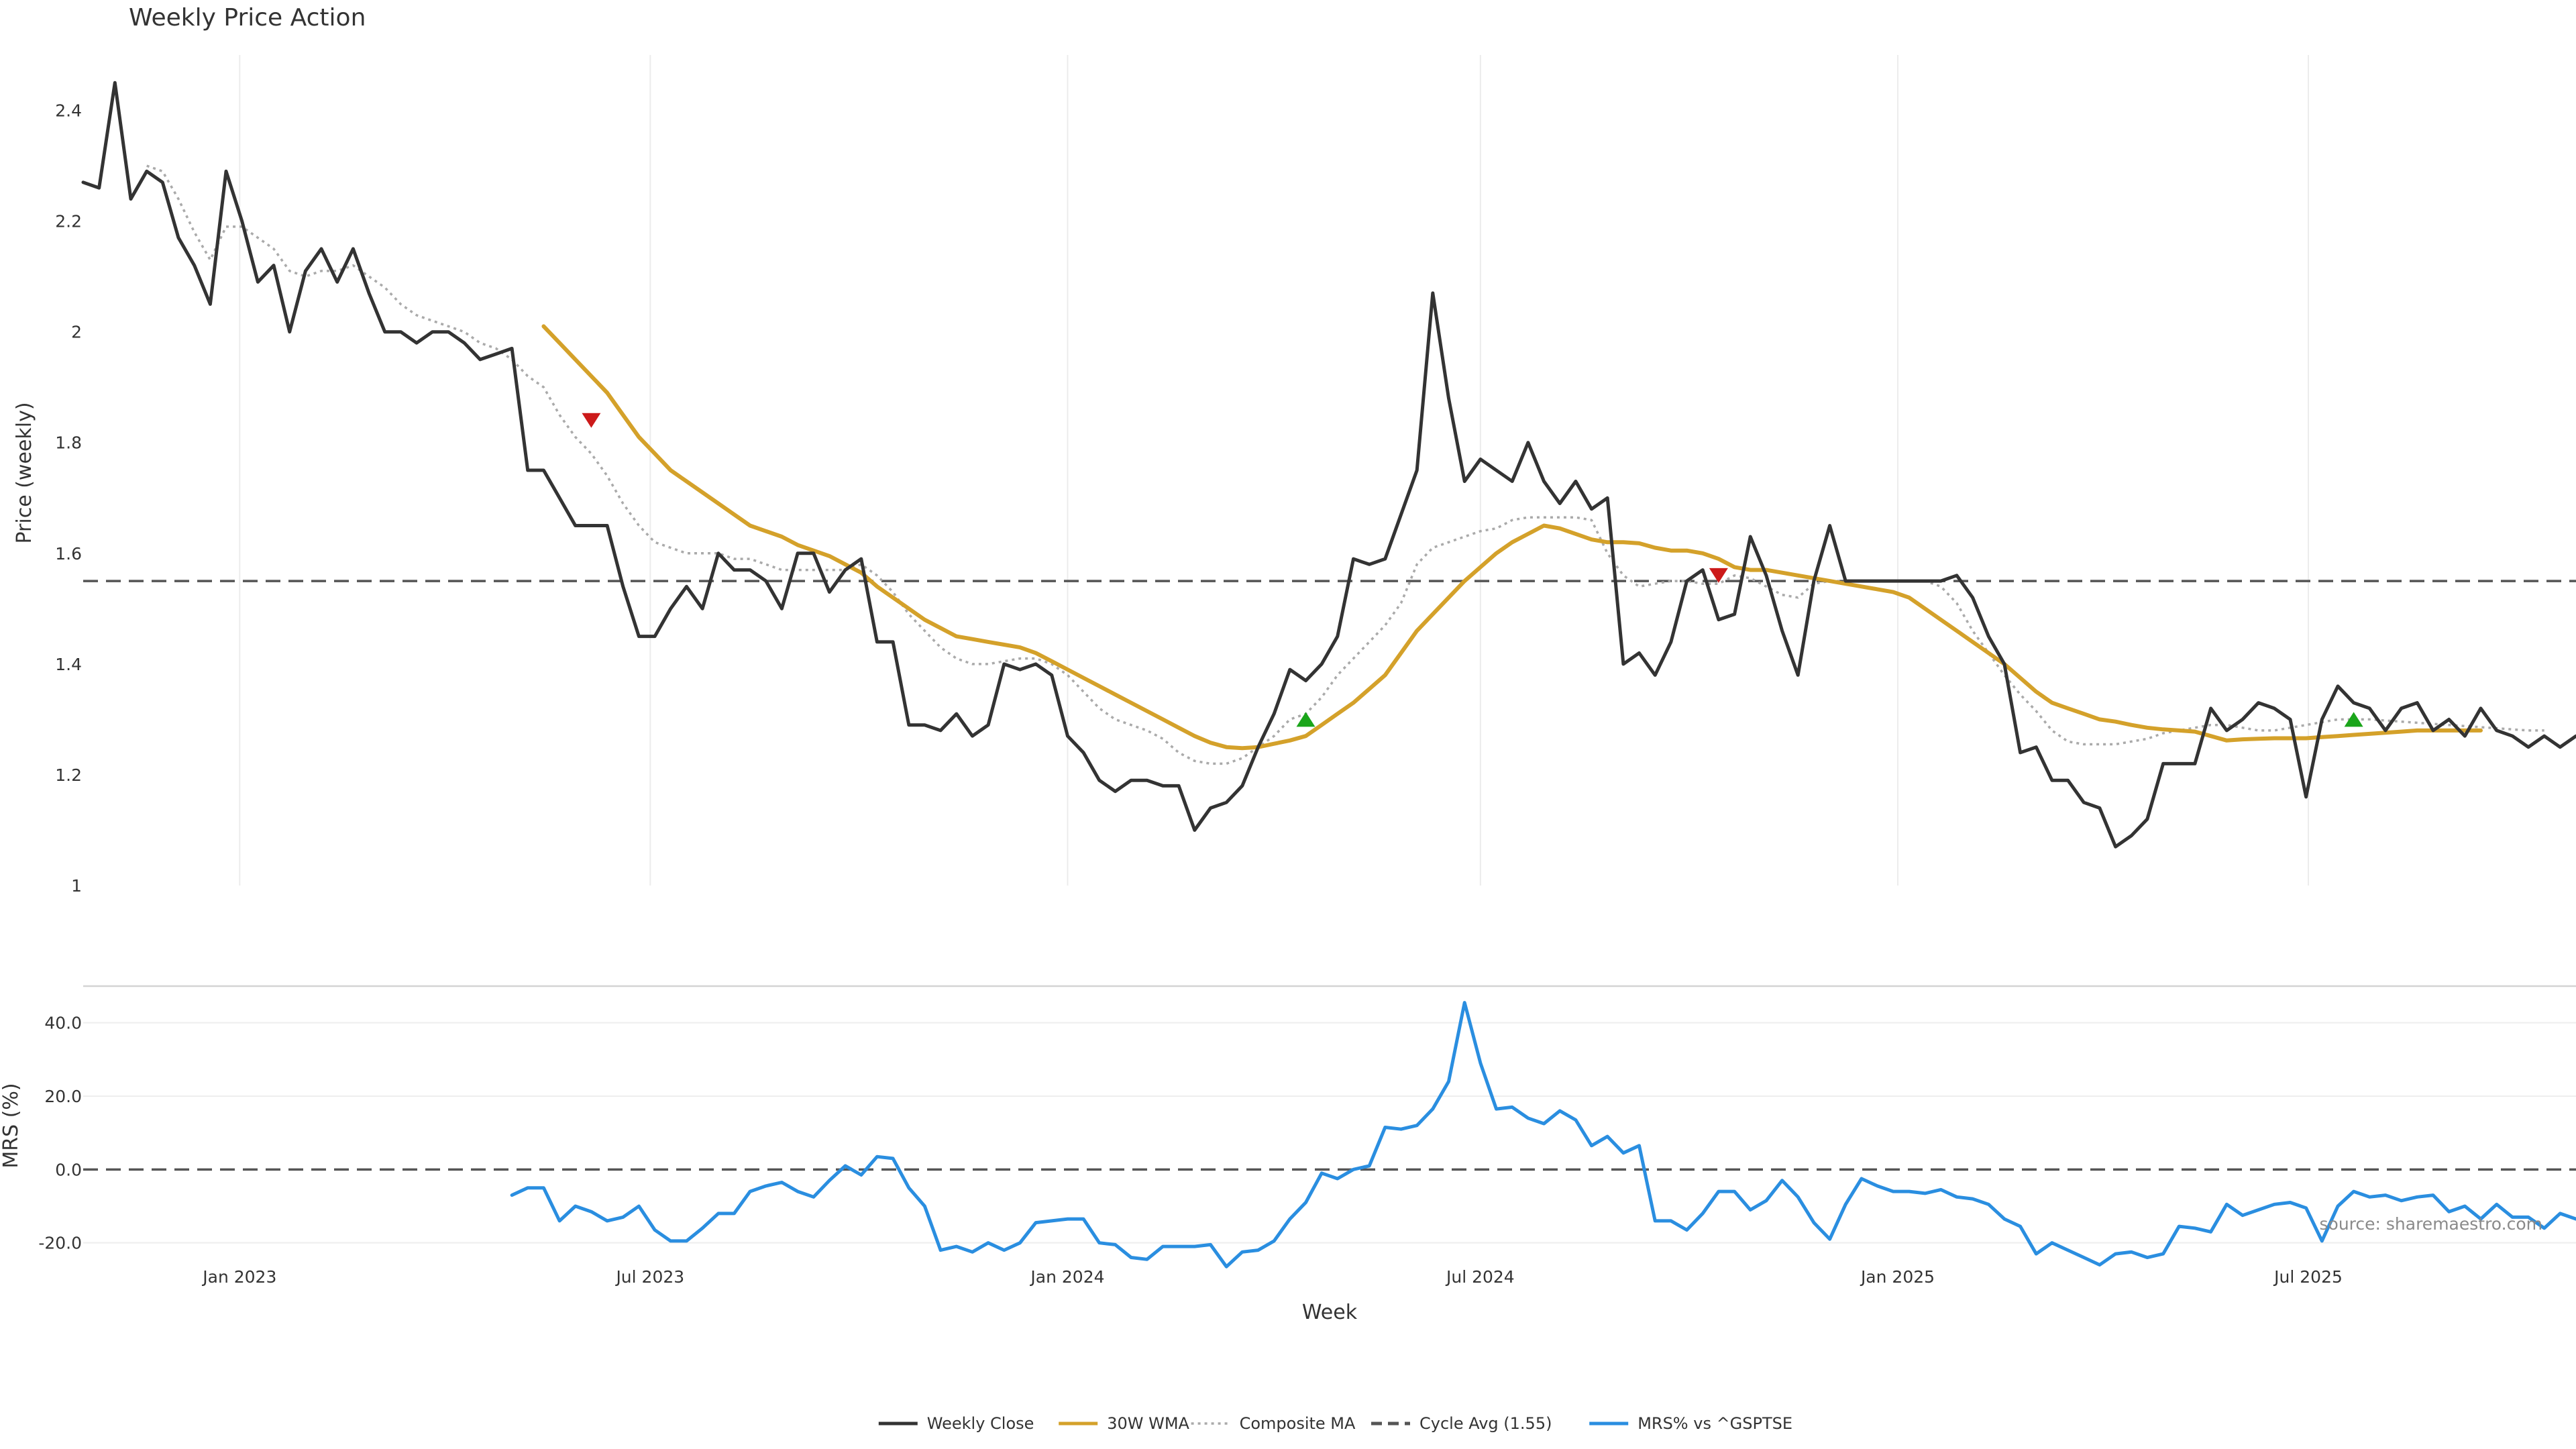 The image size is (2576, 1449). What do you see at coordinates (1330, 1312) in the screenshot?
I see `x-axis-title: Week` at bounding box center [1330, 1312].